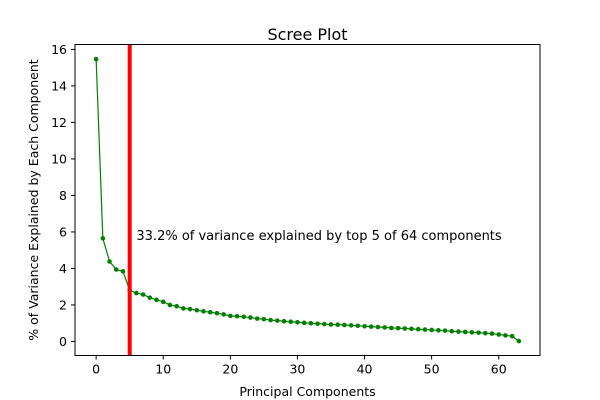 Image resolution: width=600 pixels, height=400 pixels. What do you see at coordinates (63, 195) in the screenshot?
I see `y-tick-label: 8` at bounding box center [63, 195].